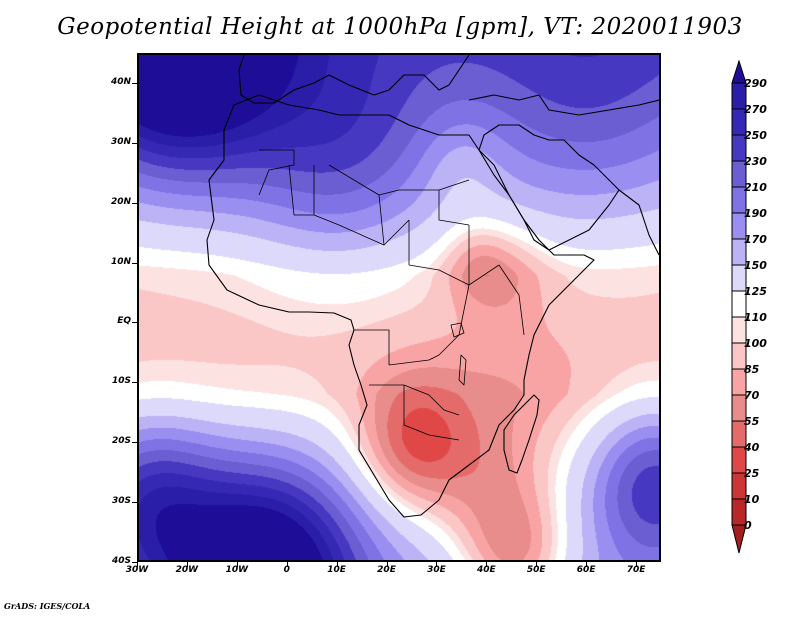  What do you see at coordinates (47, 606) in the screenshot?
I see `grads-footer: GrADS: IGES/COLA` at bounding box center [47, 606].